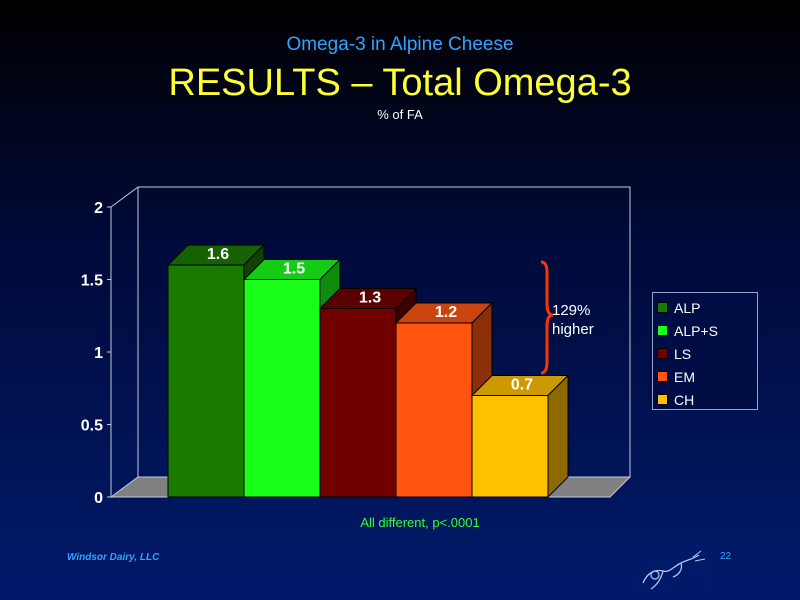  What do you see at coordinates (684, 376) in the screenshot?
I see `legend-label: EM` at bounding box center [684, 376].